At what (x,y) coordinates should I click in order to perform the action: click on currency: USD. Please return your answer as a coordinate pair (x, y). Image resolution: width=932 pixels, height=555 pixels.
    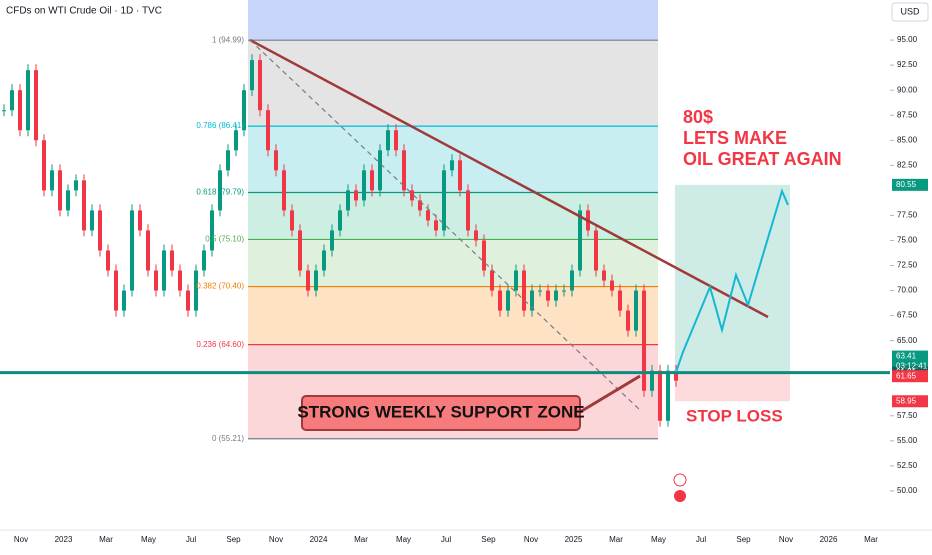
    Looking at the image, I should click on (910, 11).